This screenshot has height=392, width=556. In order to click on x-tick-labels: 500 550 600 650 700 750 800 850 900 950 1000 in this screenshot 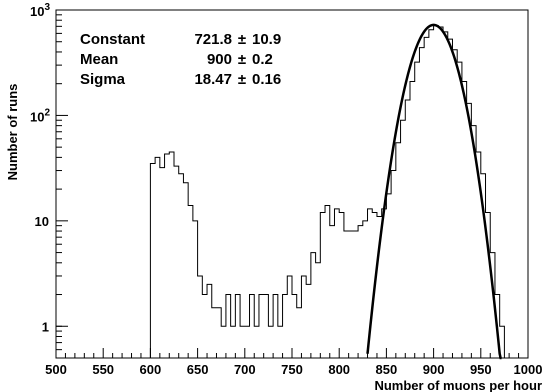, I will do `click(293, 369)`.